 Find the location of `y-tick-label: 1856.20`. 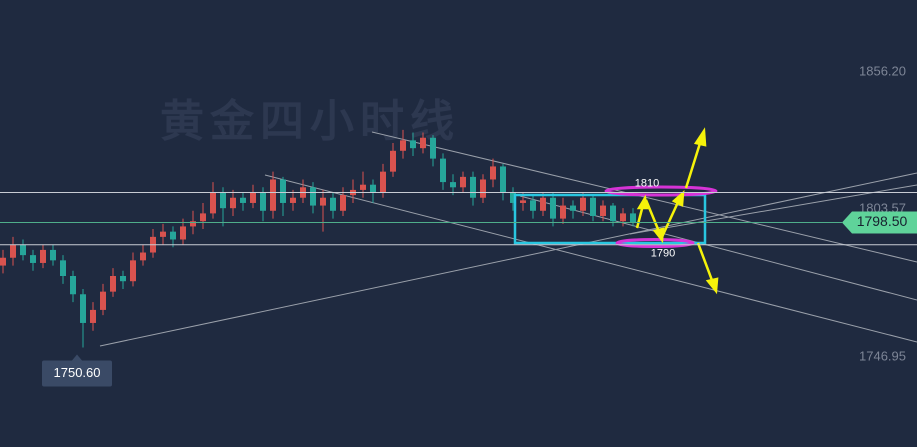

y-tick-label: 1856.20 is located at coordinates (882, 70).